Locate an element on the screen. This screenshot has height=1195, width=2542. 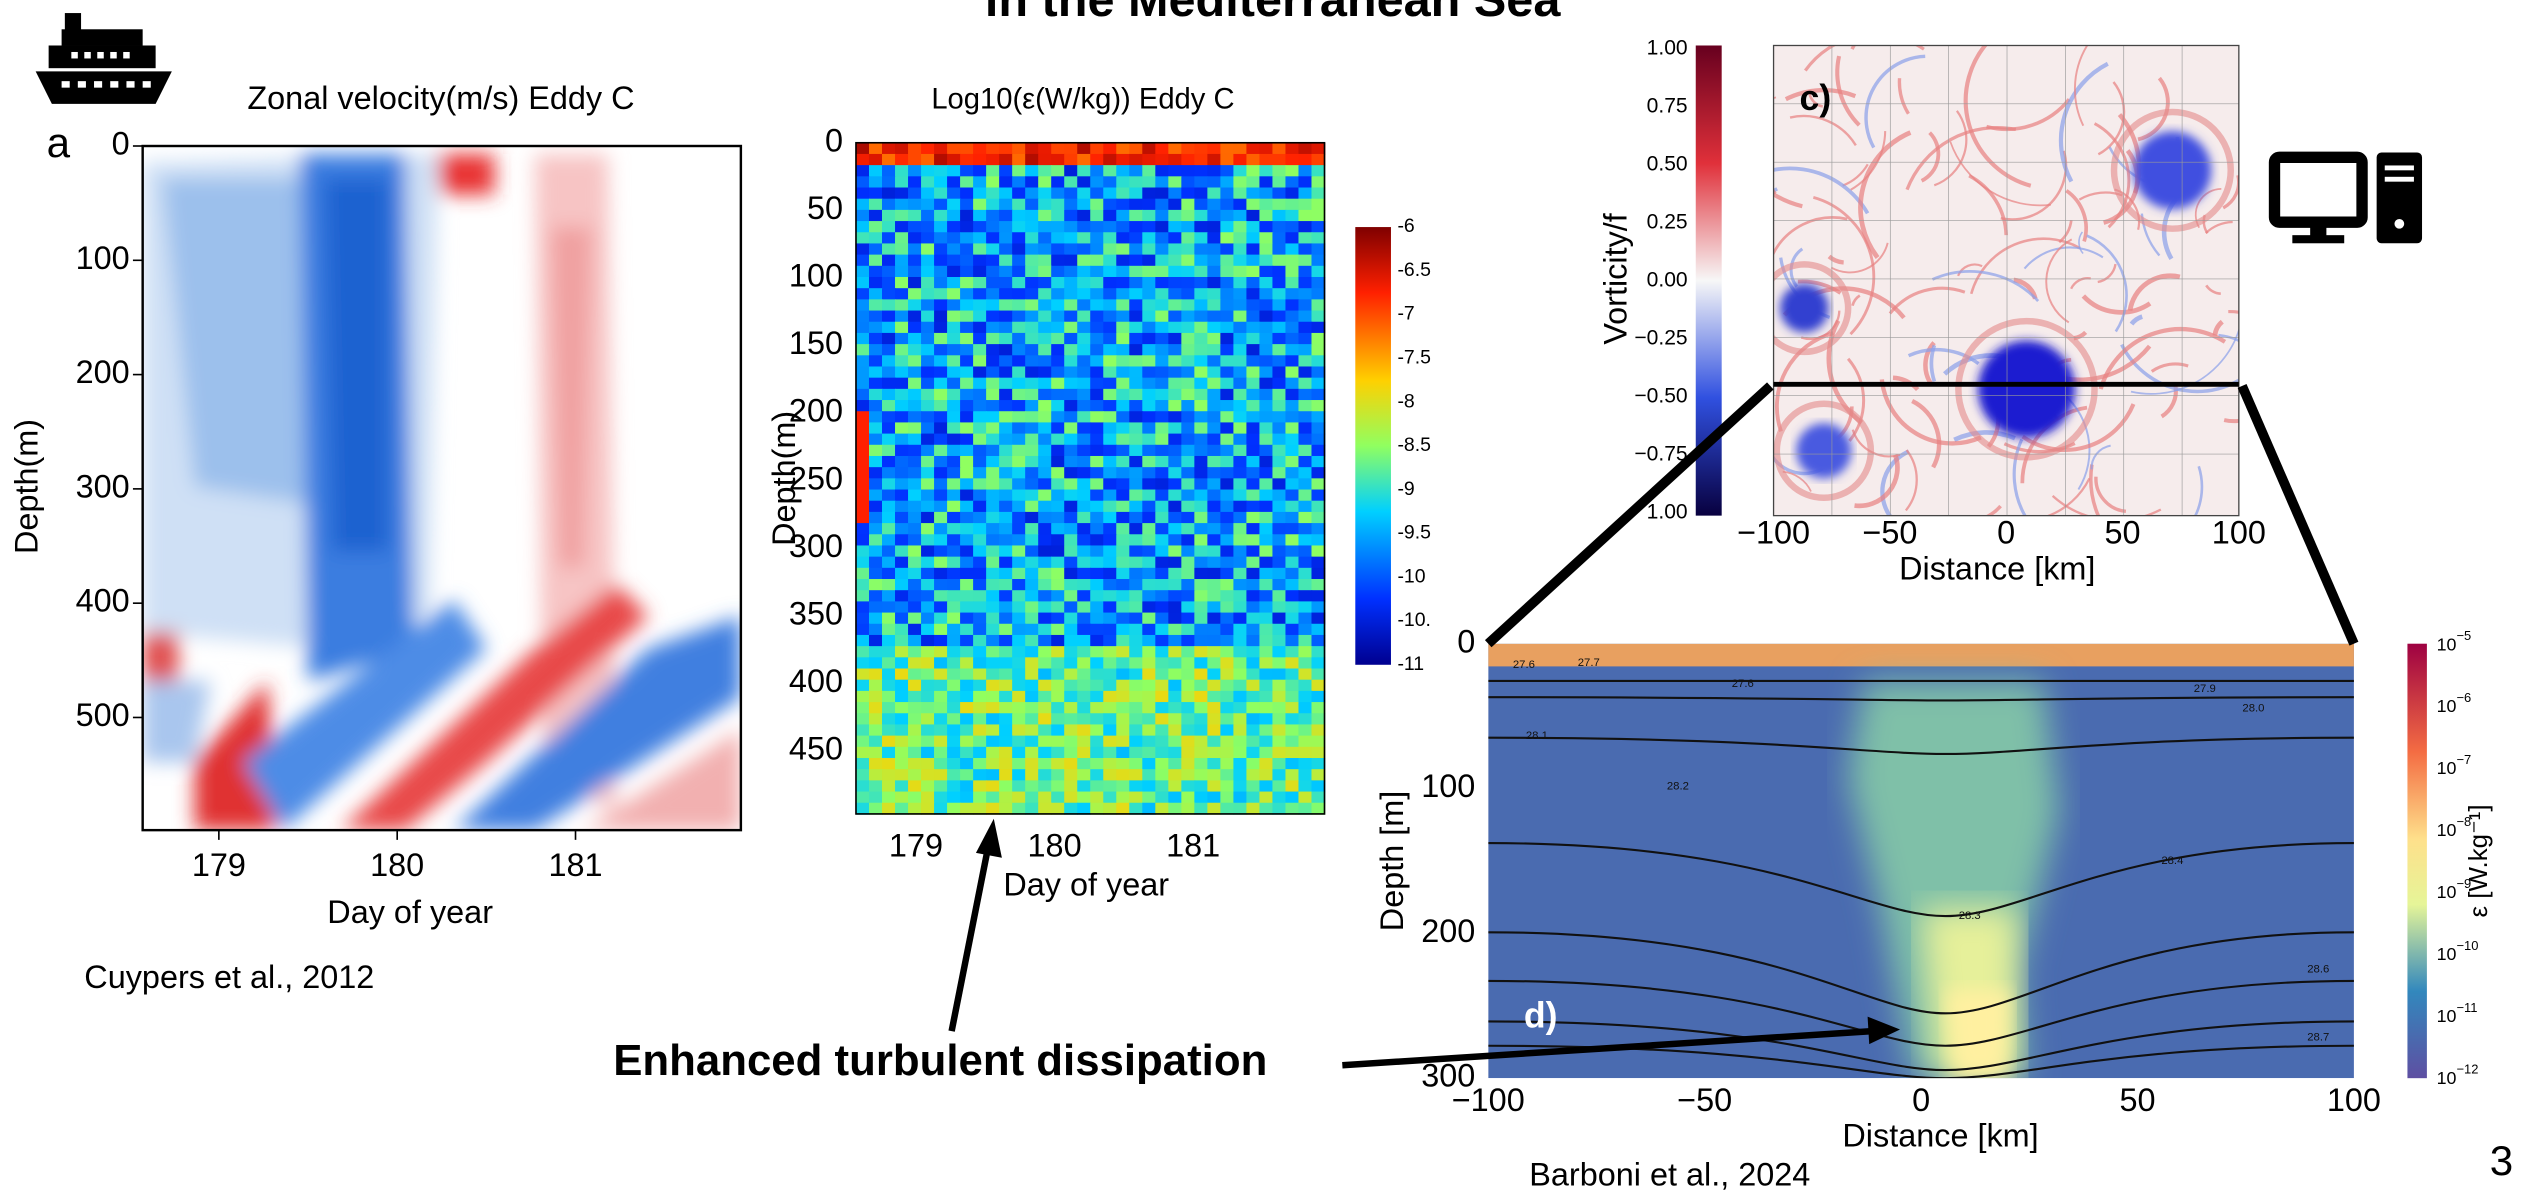
colorbar-tick-label: -8 is located at coordinates (1405, 401).